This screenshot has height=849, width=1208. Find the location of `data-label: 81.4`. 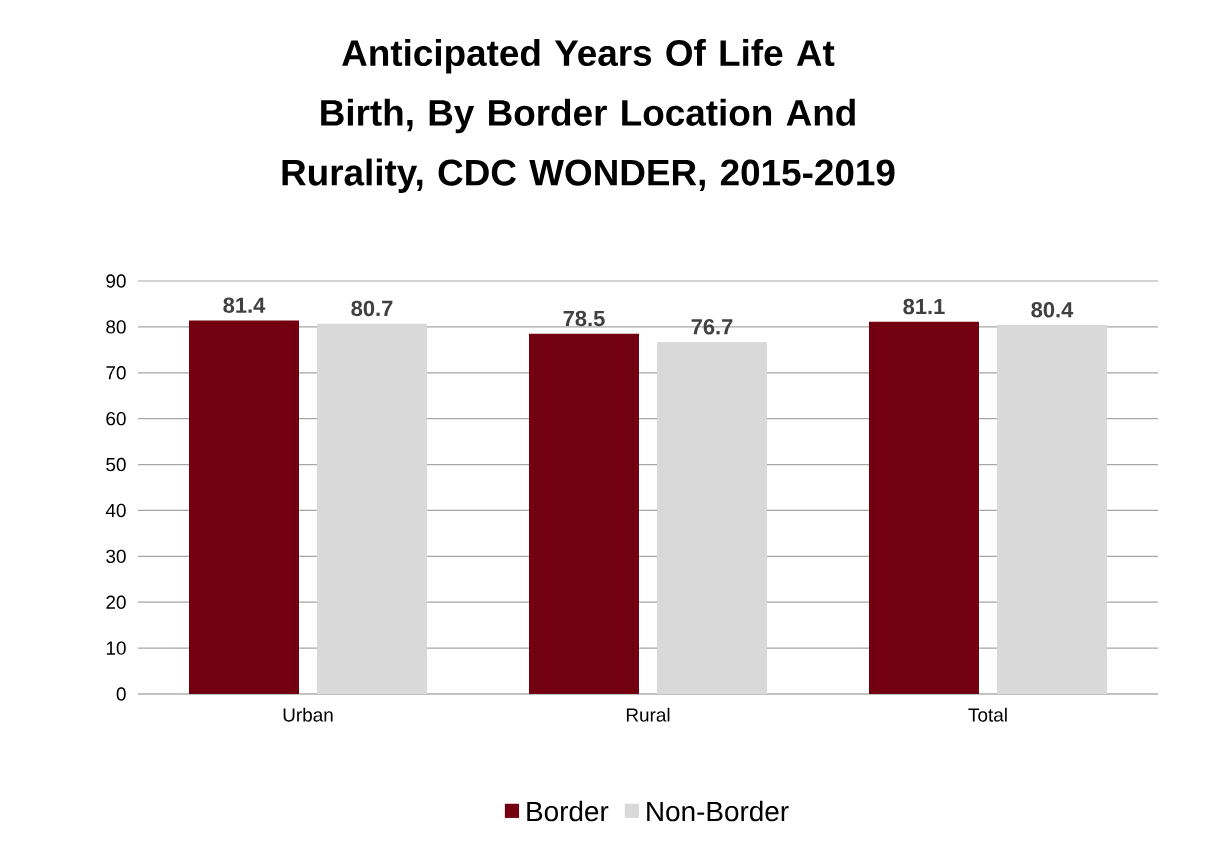

data-label: 81.4 is located at coordinates (244, 305).